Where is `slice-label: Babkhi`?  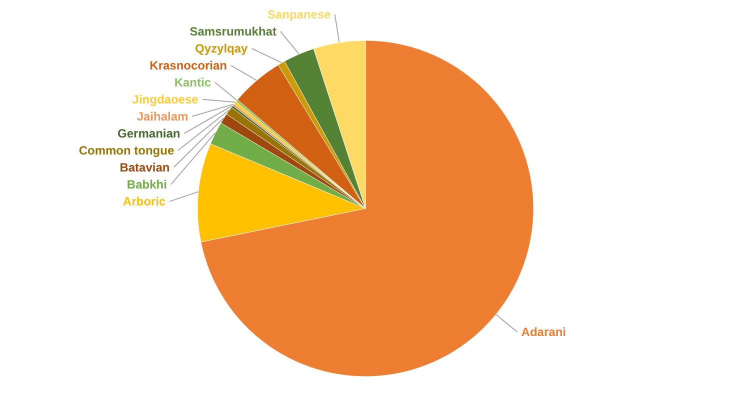
slice-label: Babkhi is located at coordinates (146, 184).